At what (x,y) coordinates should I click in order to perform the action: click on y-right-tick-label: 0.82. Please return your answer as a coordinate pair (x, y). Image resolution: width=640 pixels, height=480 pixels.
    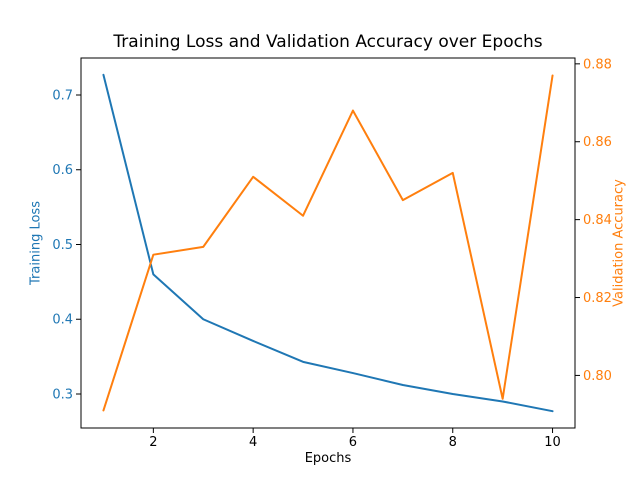
    Looking at the image, I should click on (597, 298).